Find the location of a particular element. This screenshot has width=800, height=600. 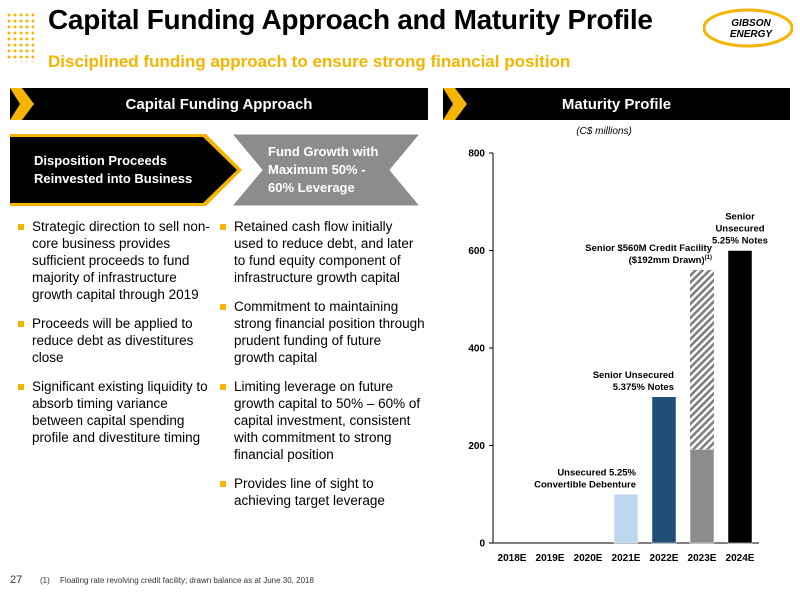

bar-2023E is located at coordinates (702, 496).